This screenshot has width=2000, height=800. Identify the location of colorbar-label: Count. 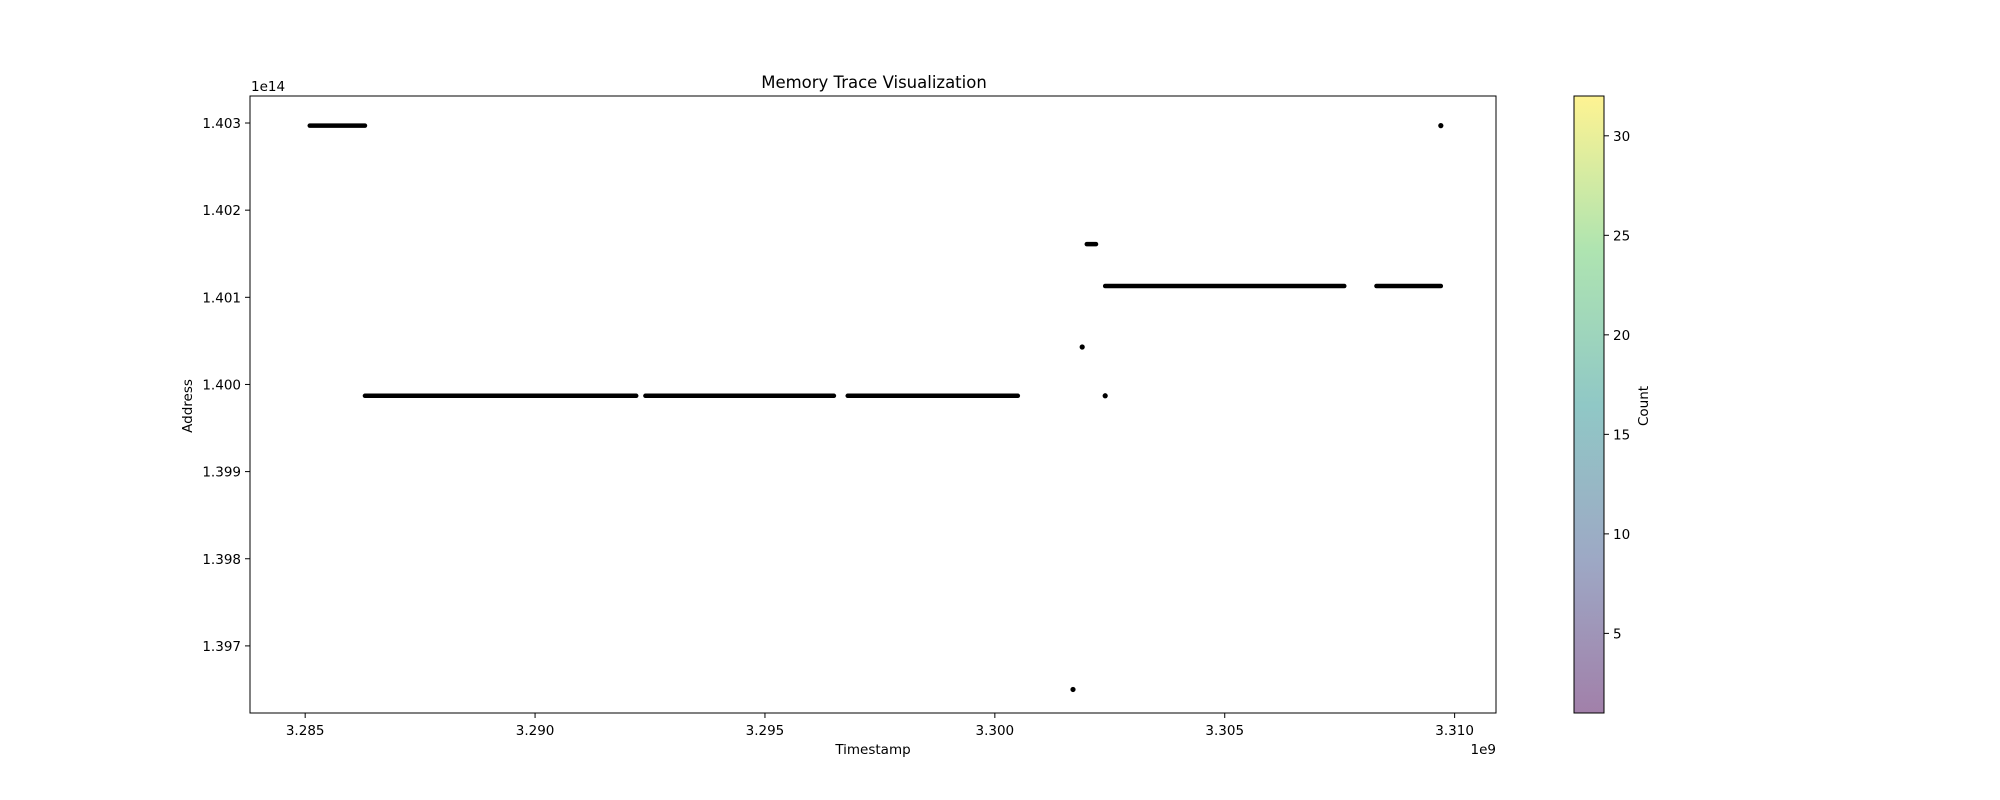
(1644, 406).